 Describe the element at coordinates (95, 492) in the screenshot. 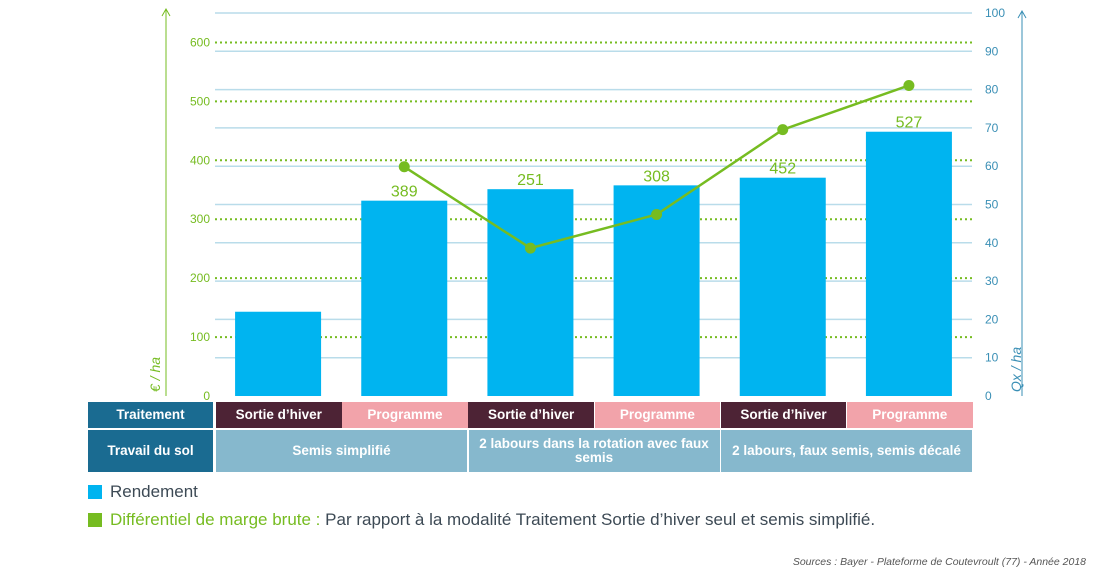

I see `legend-swatch-rendement` at that location.